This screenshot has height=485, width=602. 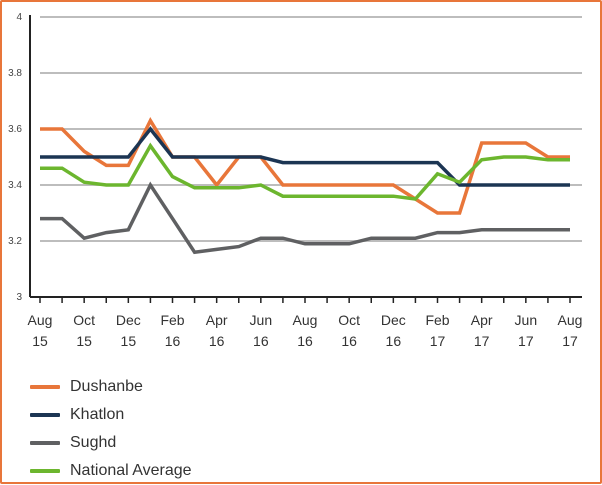 What do you see at coordinates (97, 414) in the screenshot?
I see `legend-label: Khatlon` at bounding box center [97, 414].